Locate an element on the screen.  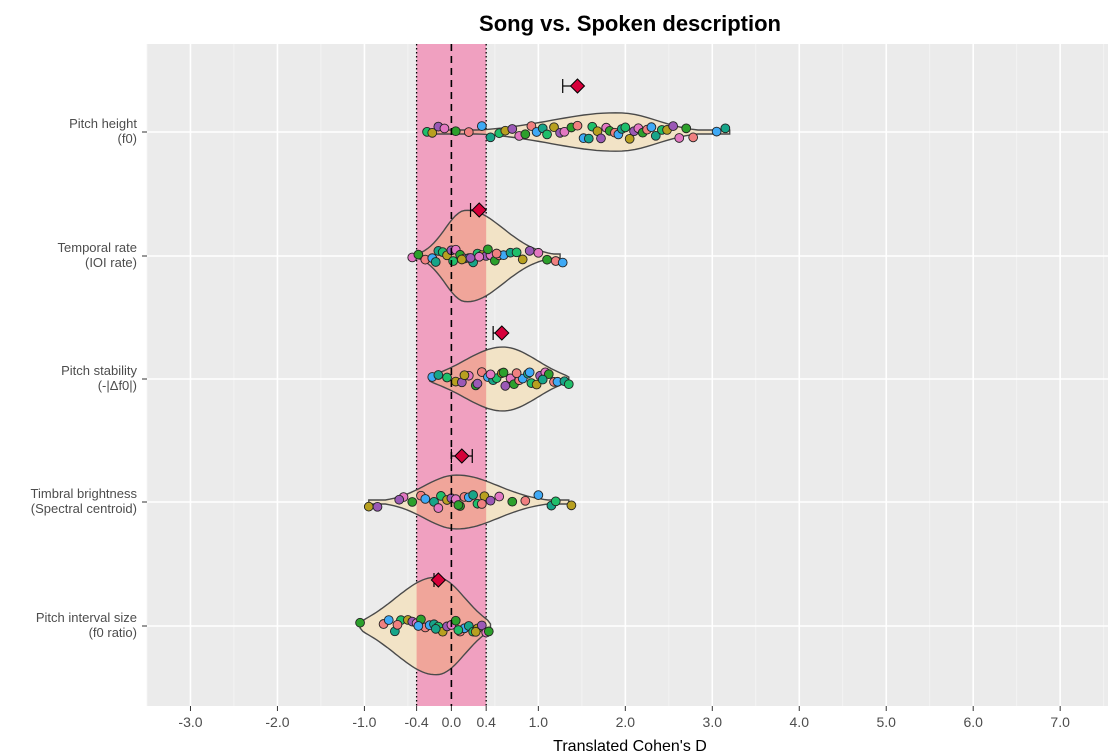
y-tick-label-line: (-|Δf0|) is located at coordinates (117, 385).